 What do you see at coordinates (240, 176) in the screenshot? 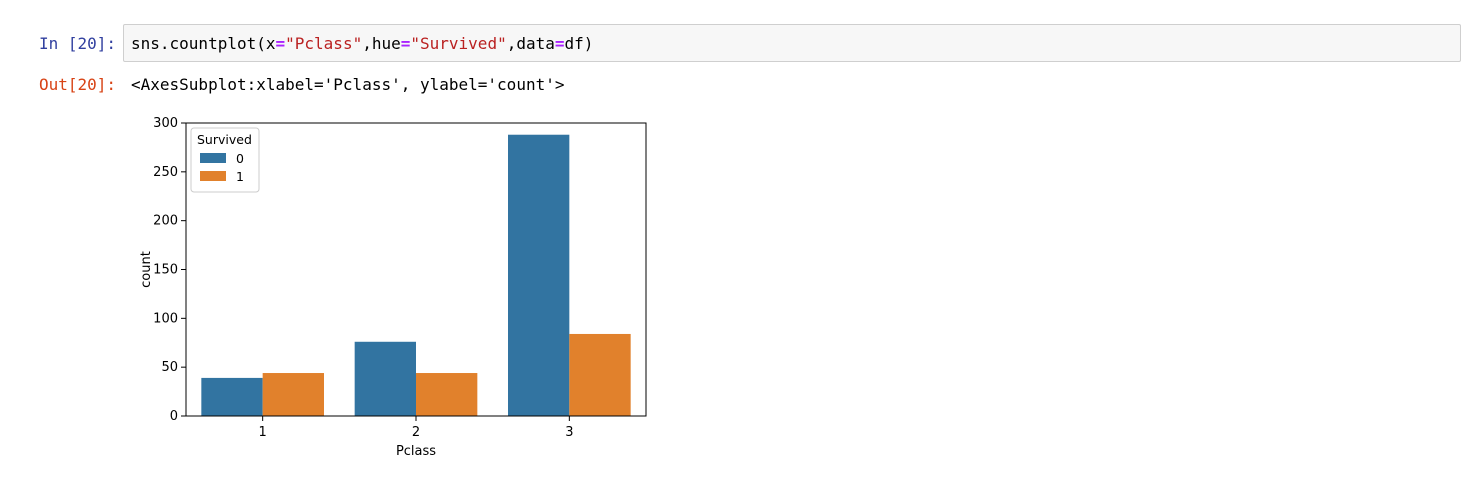
I see `legend-label: 1` at bounding box center [240, 176].